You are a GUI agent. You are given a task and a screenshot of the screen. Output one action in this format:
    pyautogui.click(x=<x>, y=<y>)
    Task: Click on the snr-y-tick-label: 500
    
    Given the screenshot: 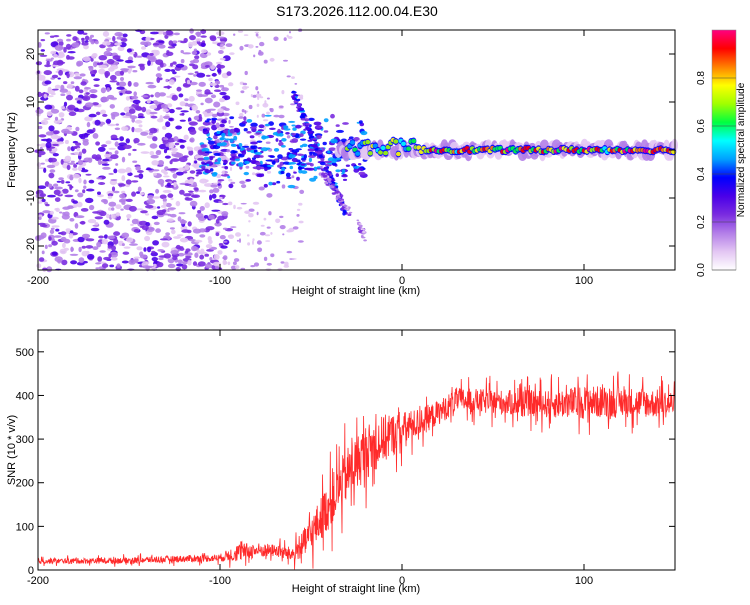 What is the action you would take?
    pyautogui.click(x=25, y=353)
    